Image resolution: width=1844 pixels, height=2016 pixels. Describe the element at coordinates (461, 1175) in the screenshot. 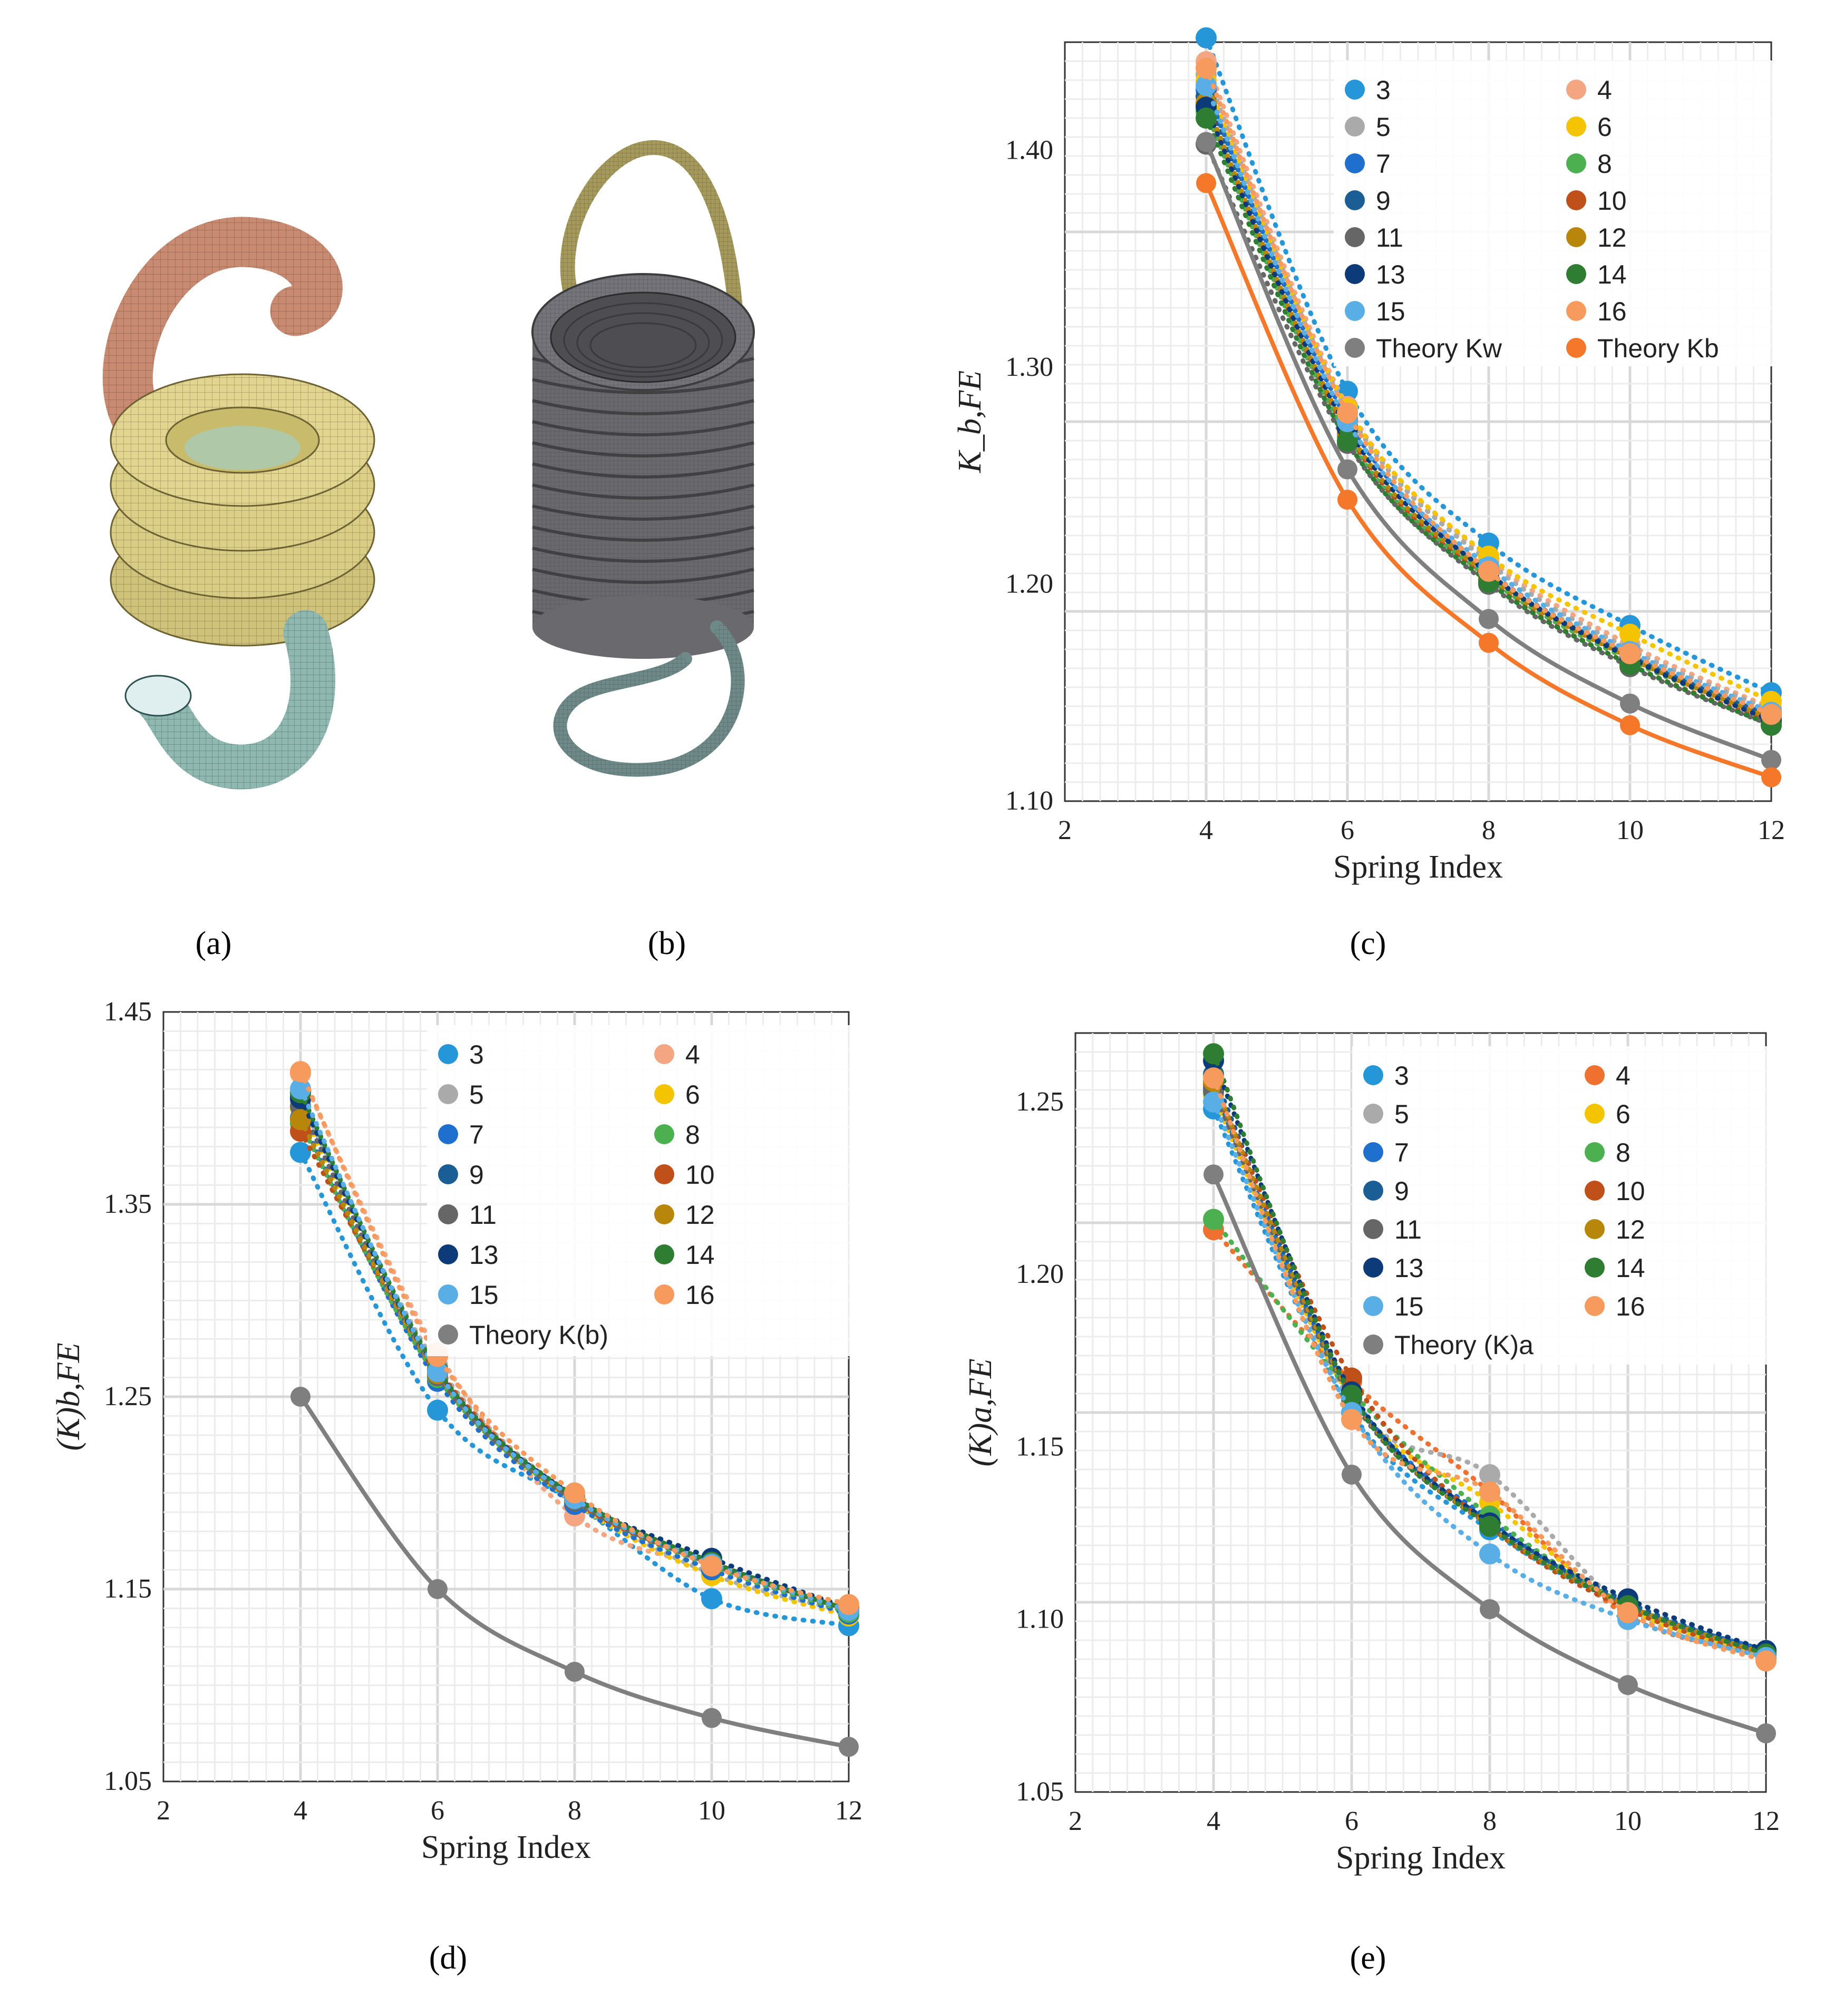

I see `legend-item: 9` at that location.